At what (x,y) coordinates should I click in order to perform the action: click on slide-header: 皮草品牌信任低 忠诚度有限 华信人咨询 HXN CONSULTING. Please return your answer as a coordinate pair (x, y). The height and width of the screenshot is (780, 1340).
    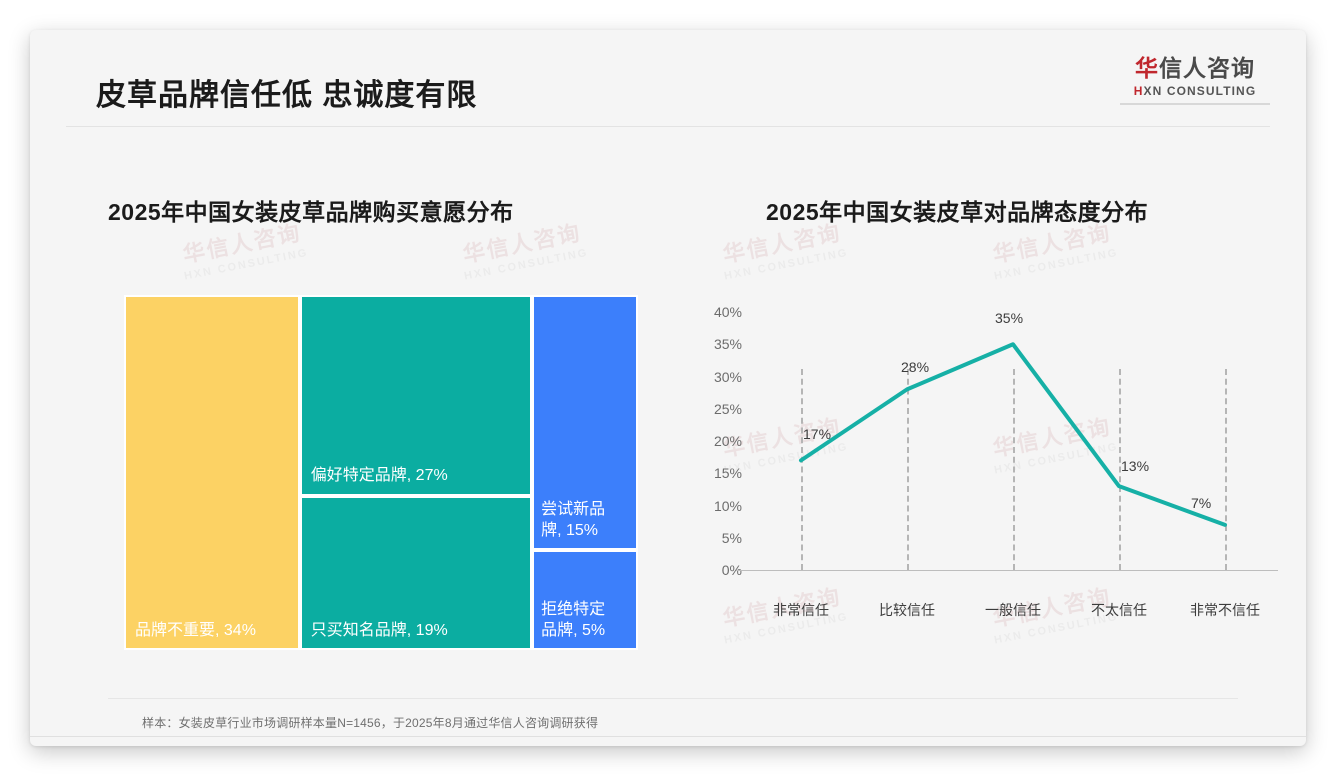
    Looking at the image, I should click on (668, 78).